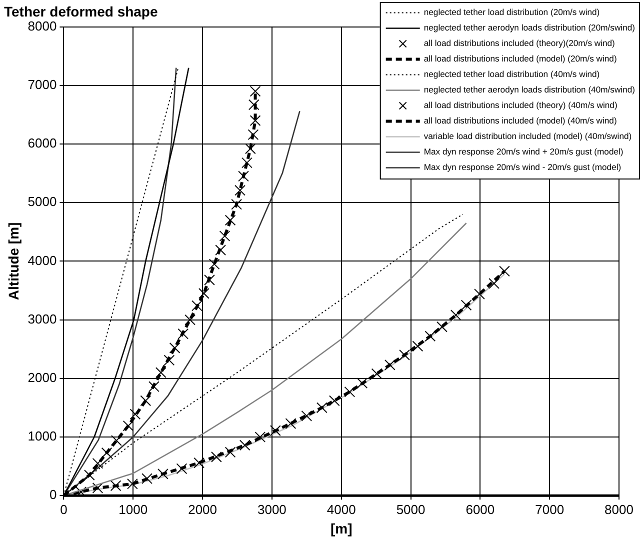 The height and width of the screenshot is (540, 641). Describe the element at coordinates (619, 509) in the screenshot. I see `x-tick-label: 8000` at that location.